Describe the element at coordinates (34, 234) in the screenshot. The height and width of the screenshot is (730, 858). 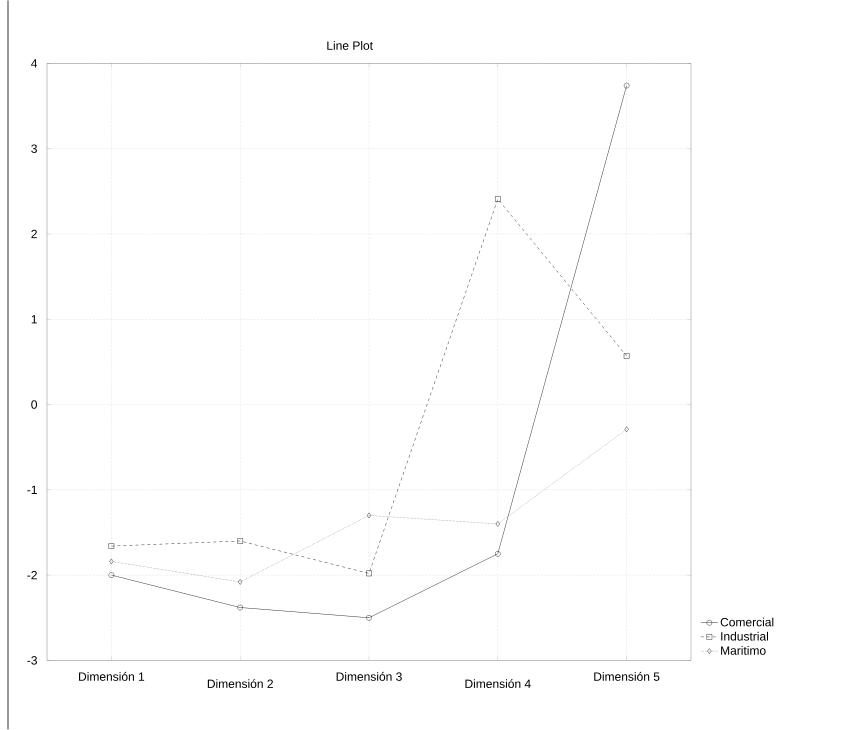
I see `y-tick-label: 2` at that location.